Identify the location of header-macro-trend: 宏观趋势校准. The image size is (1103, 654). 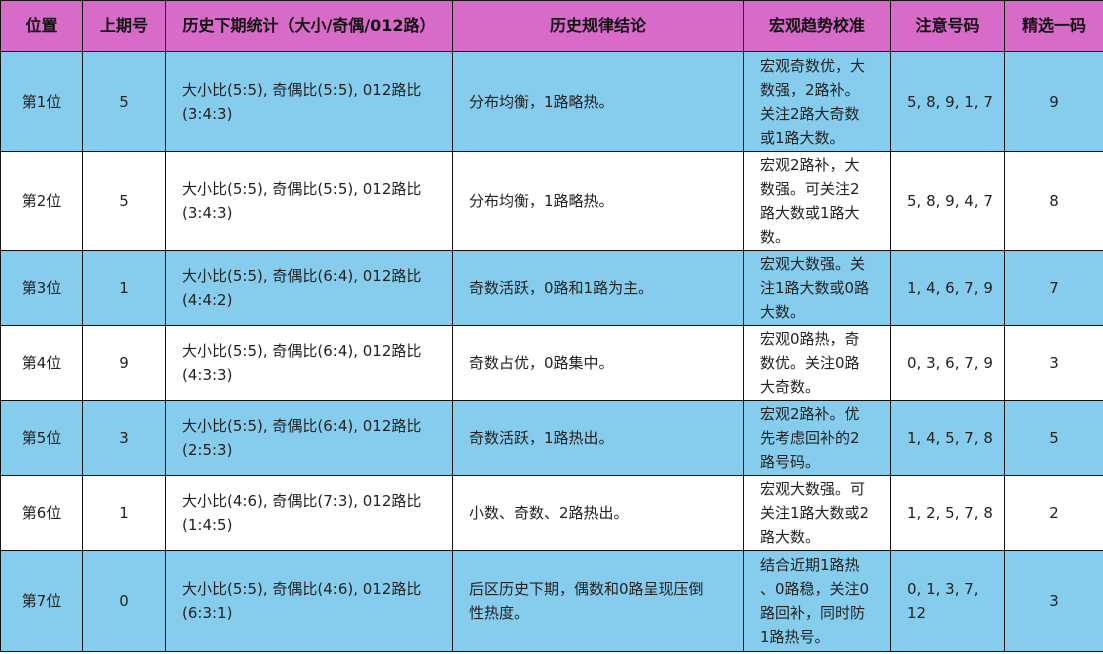
(817, 26).